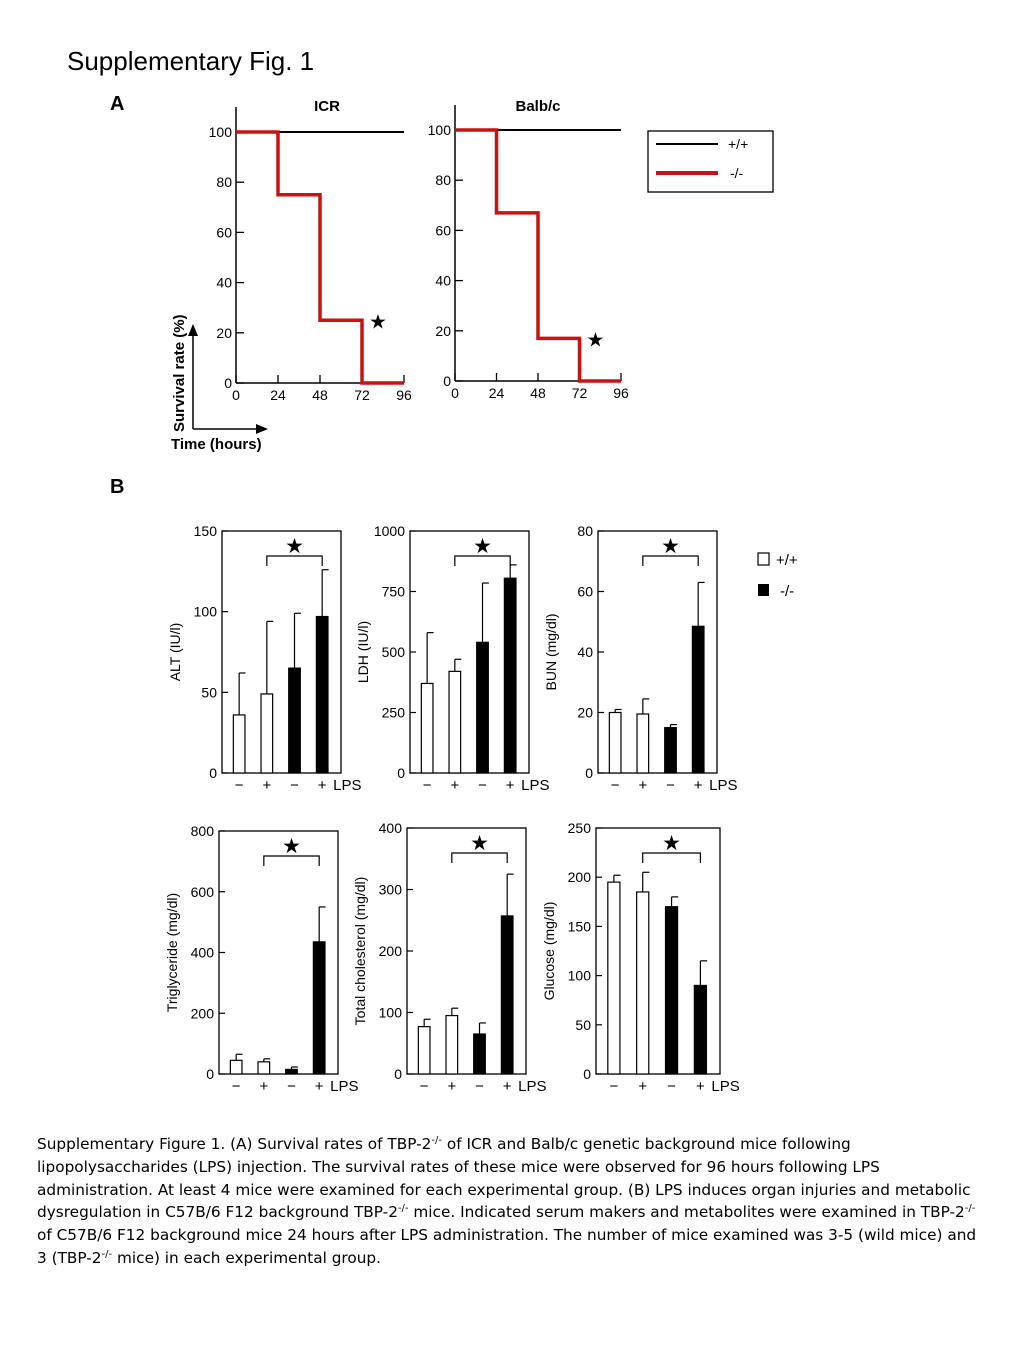 The image size is (1024, 1365). Describe the element at coordinates (551, 651) in the screenshot. I see `y-axis-title: BUN (mg/dl)` at that location.